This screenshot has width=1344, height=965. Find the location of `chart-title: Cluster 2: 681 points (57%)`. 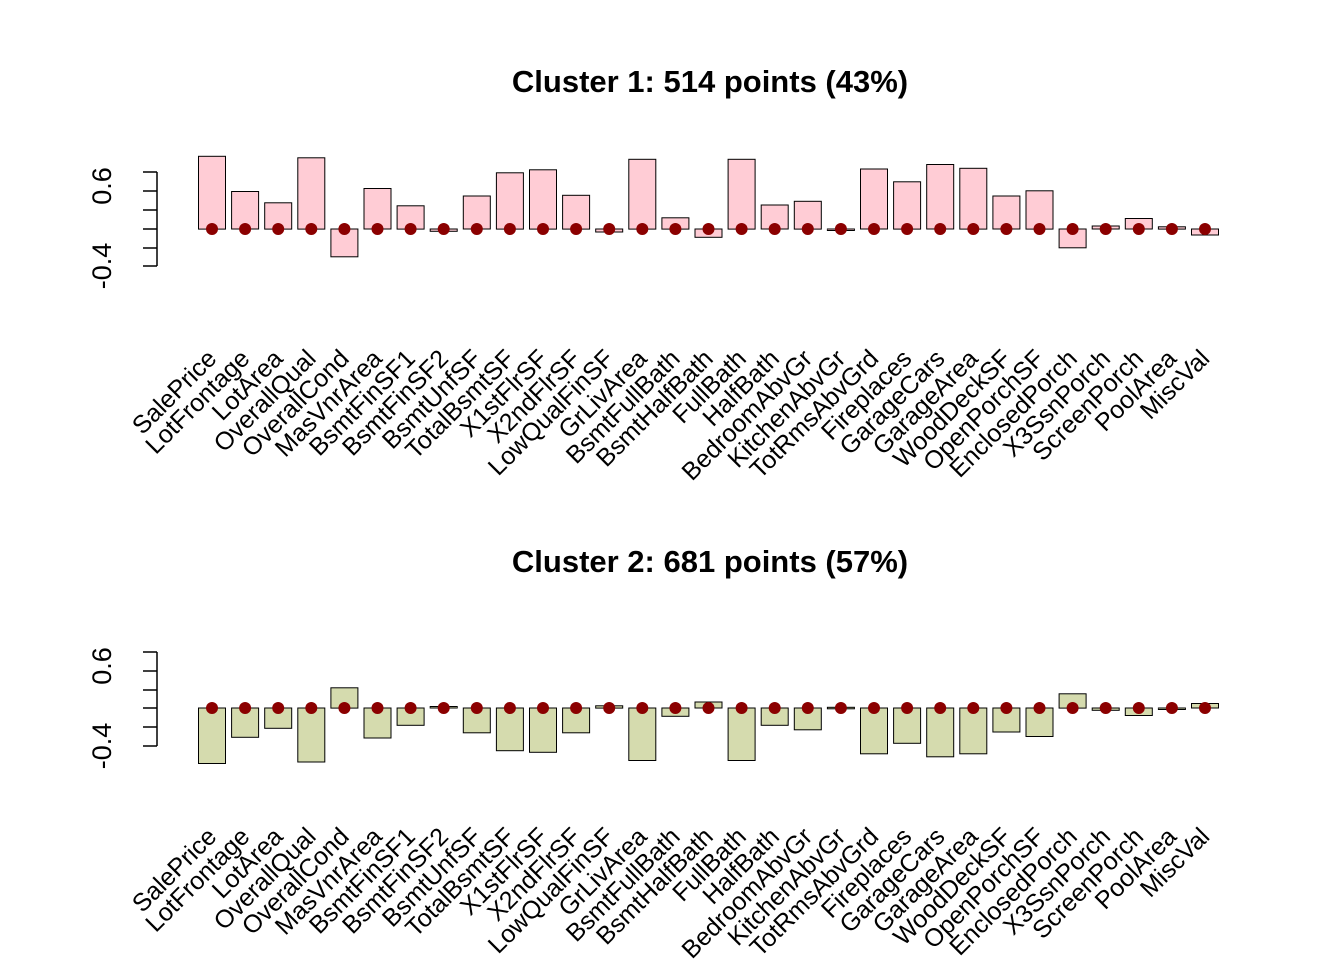

chart-title: Cluster 2: 681 points (57%) is located at coordinates (710, 561).